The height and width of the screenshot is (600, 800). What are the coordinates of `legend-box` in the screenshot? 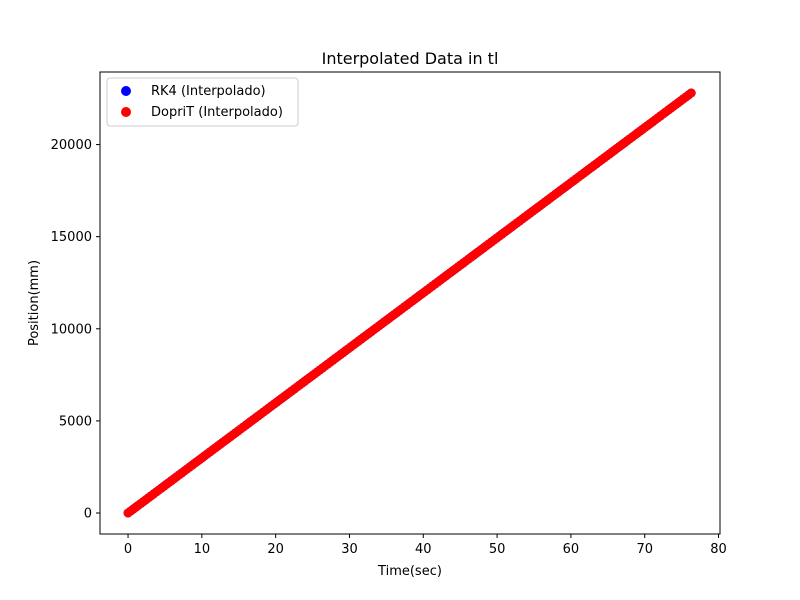 It's located at (202, 102).